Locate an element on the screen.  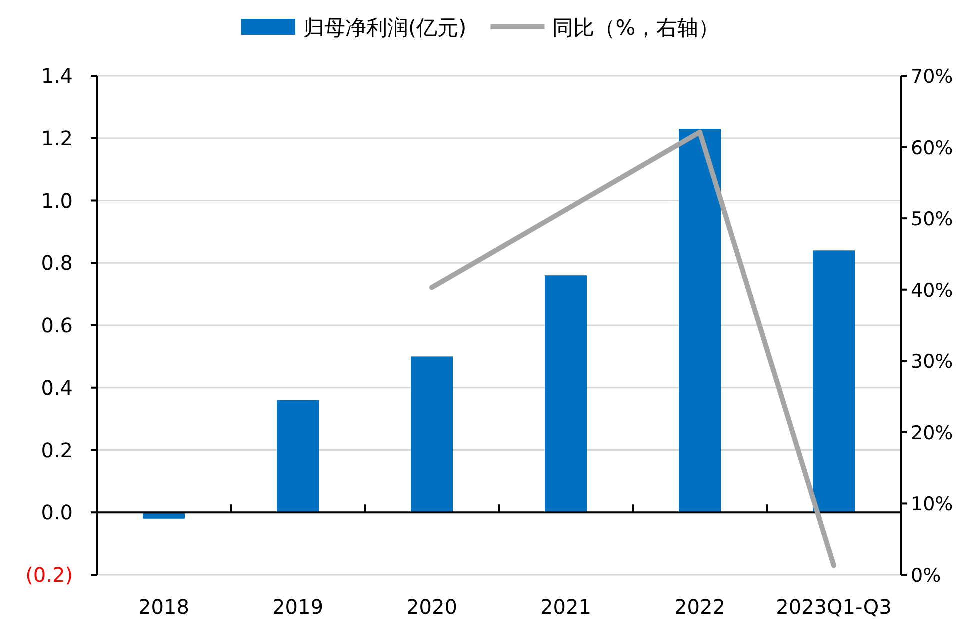
x-tick-label: 2018 is located at coordinates (164, 607).